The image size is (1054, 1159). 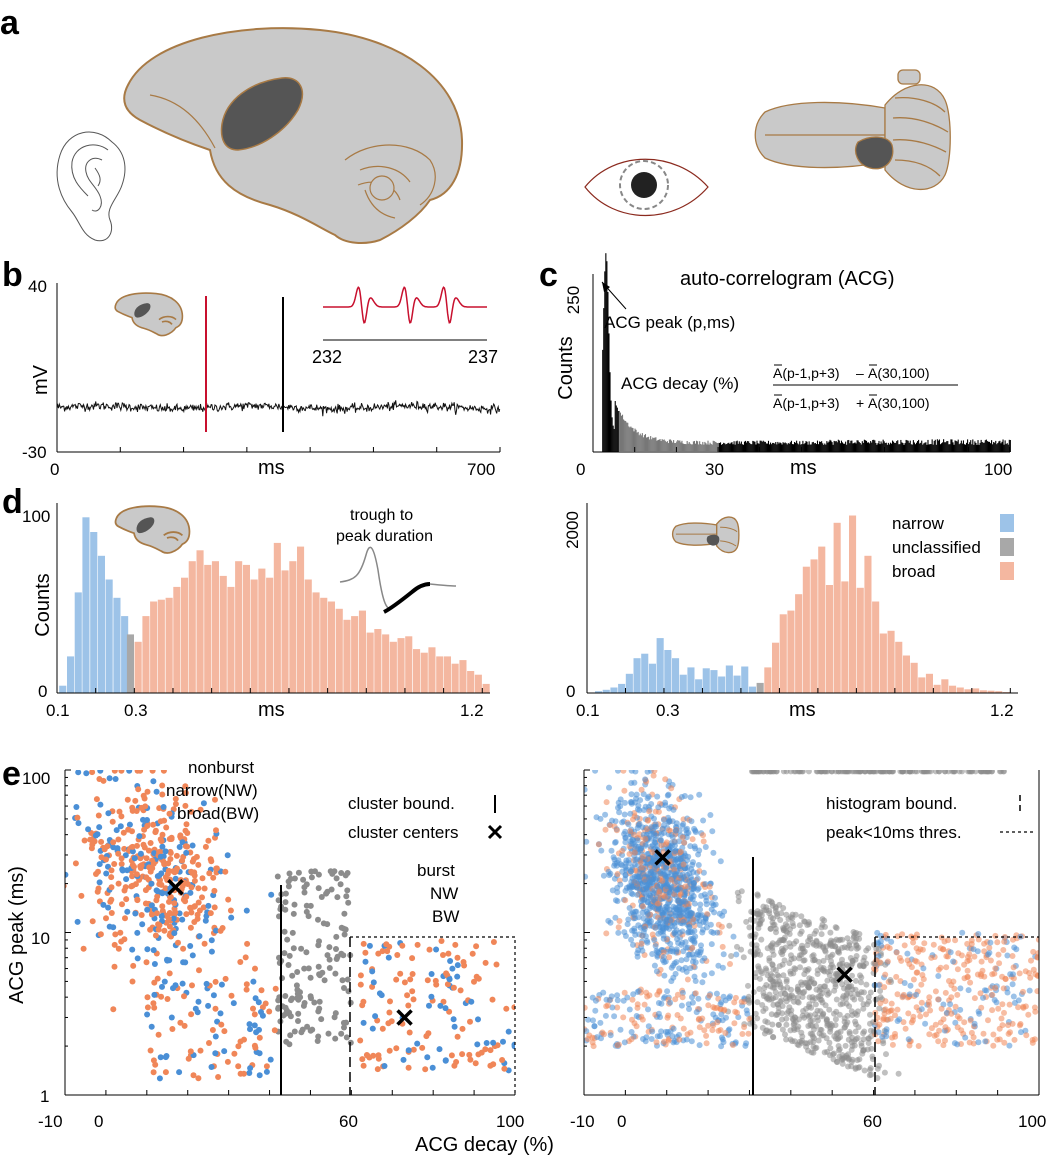 I want to click on c-xtick-30: 30, so click(x=714, y=469).